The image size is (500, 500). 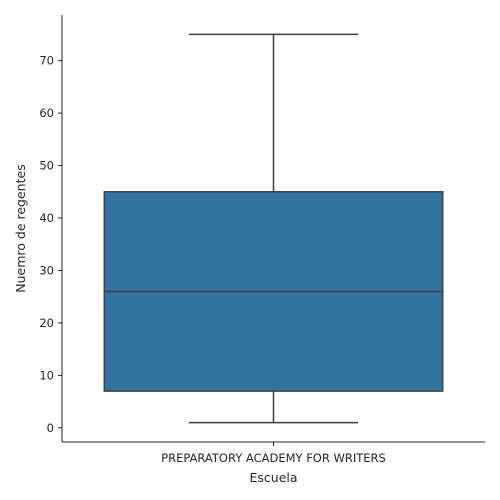 I want to click on x-tick-label: PREPARATORY ACADEMY FOR WRITERS, so click(x=273, y=458).